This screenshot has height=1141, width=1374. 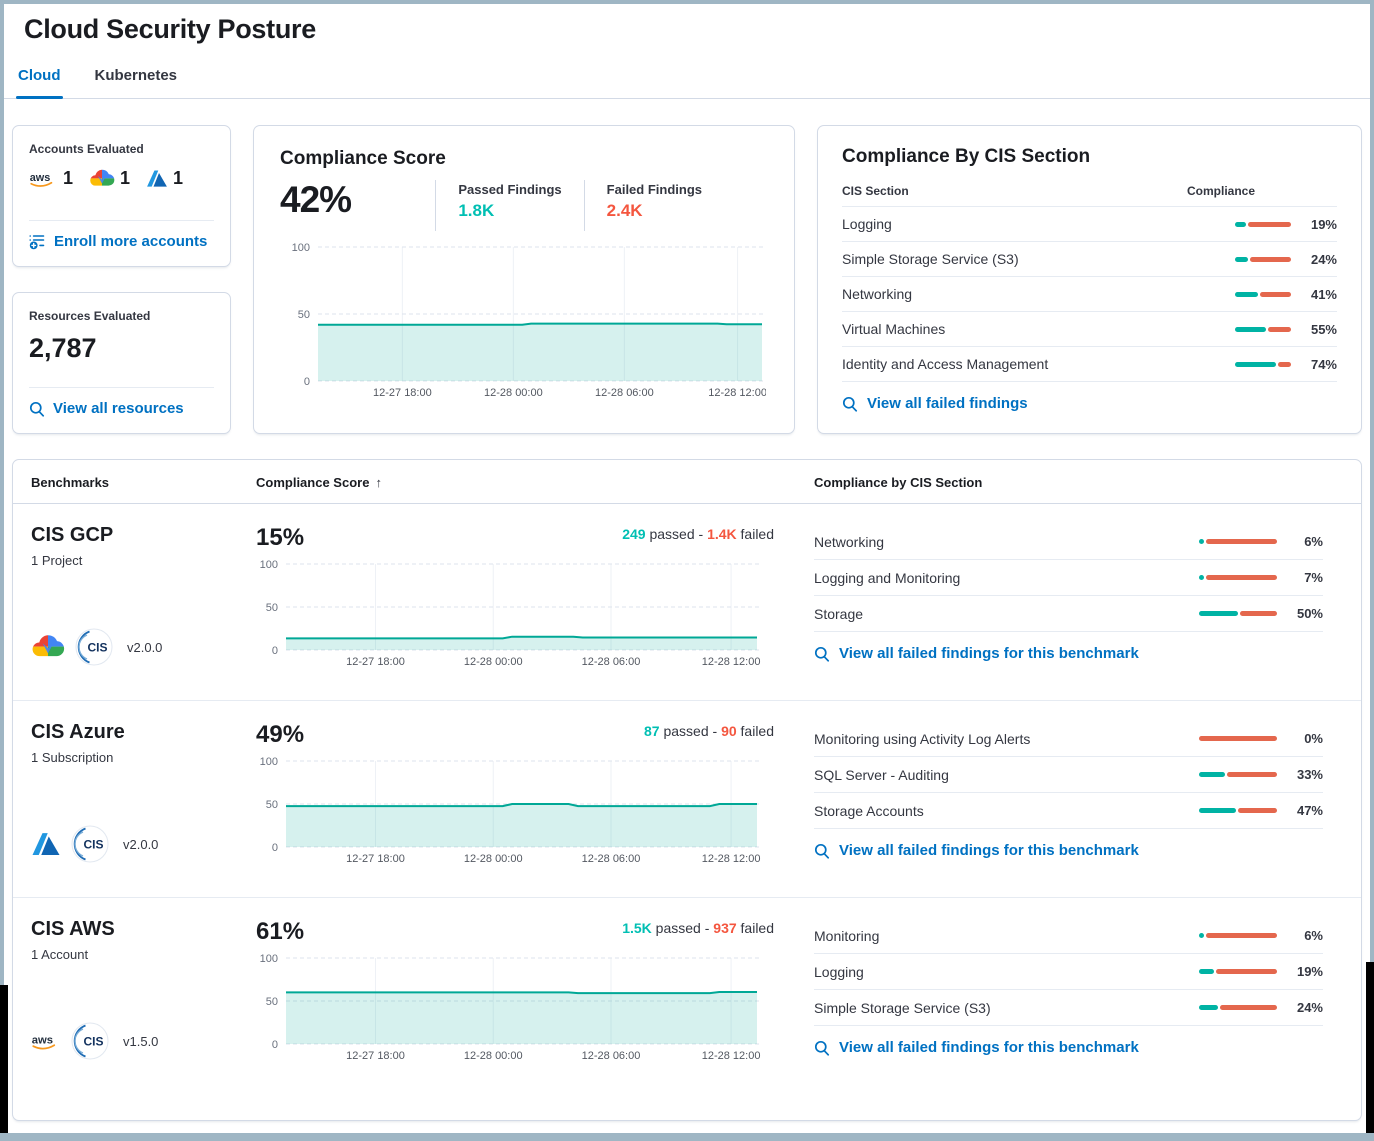 What do you see at coordinates (698, 928) in the screenshot?
I see `benchmark-passed-failed: 1.5K passed - 937 failed` at bounding box center [698, 928].